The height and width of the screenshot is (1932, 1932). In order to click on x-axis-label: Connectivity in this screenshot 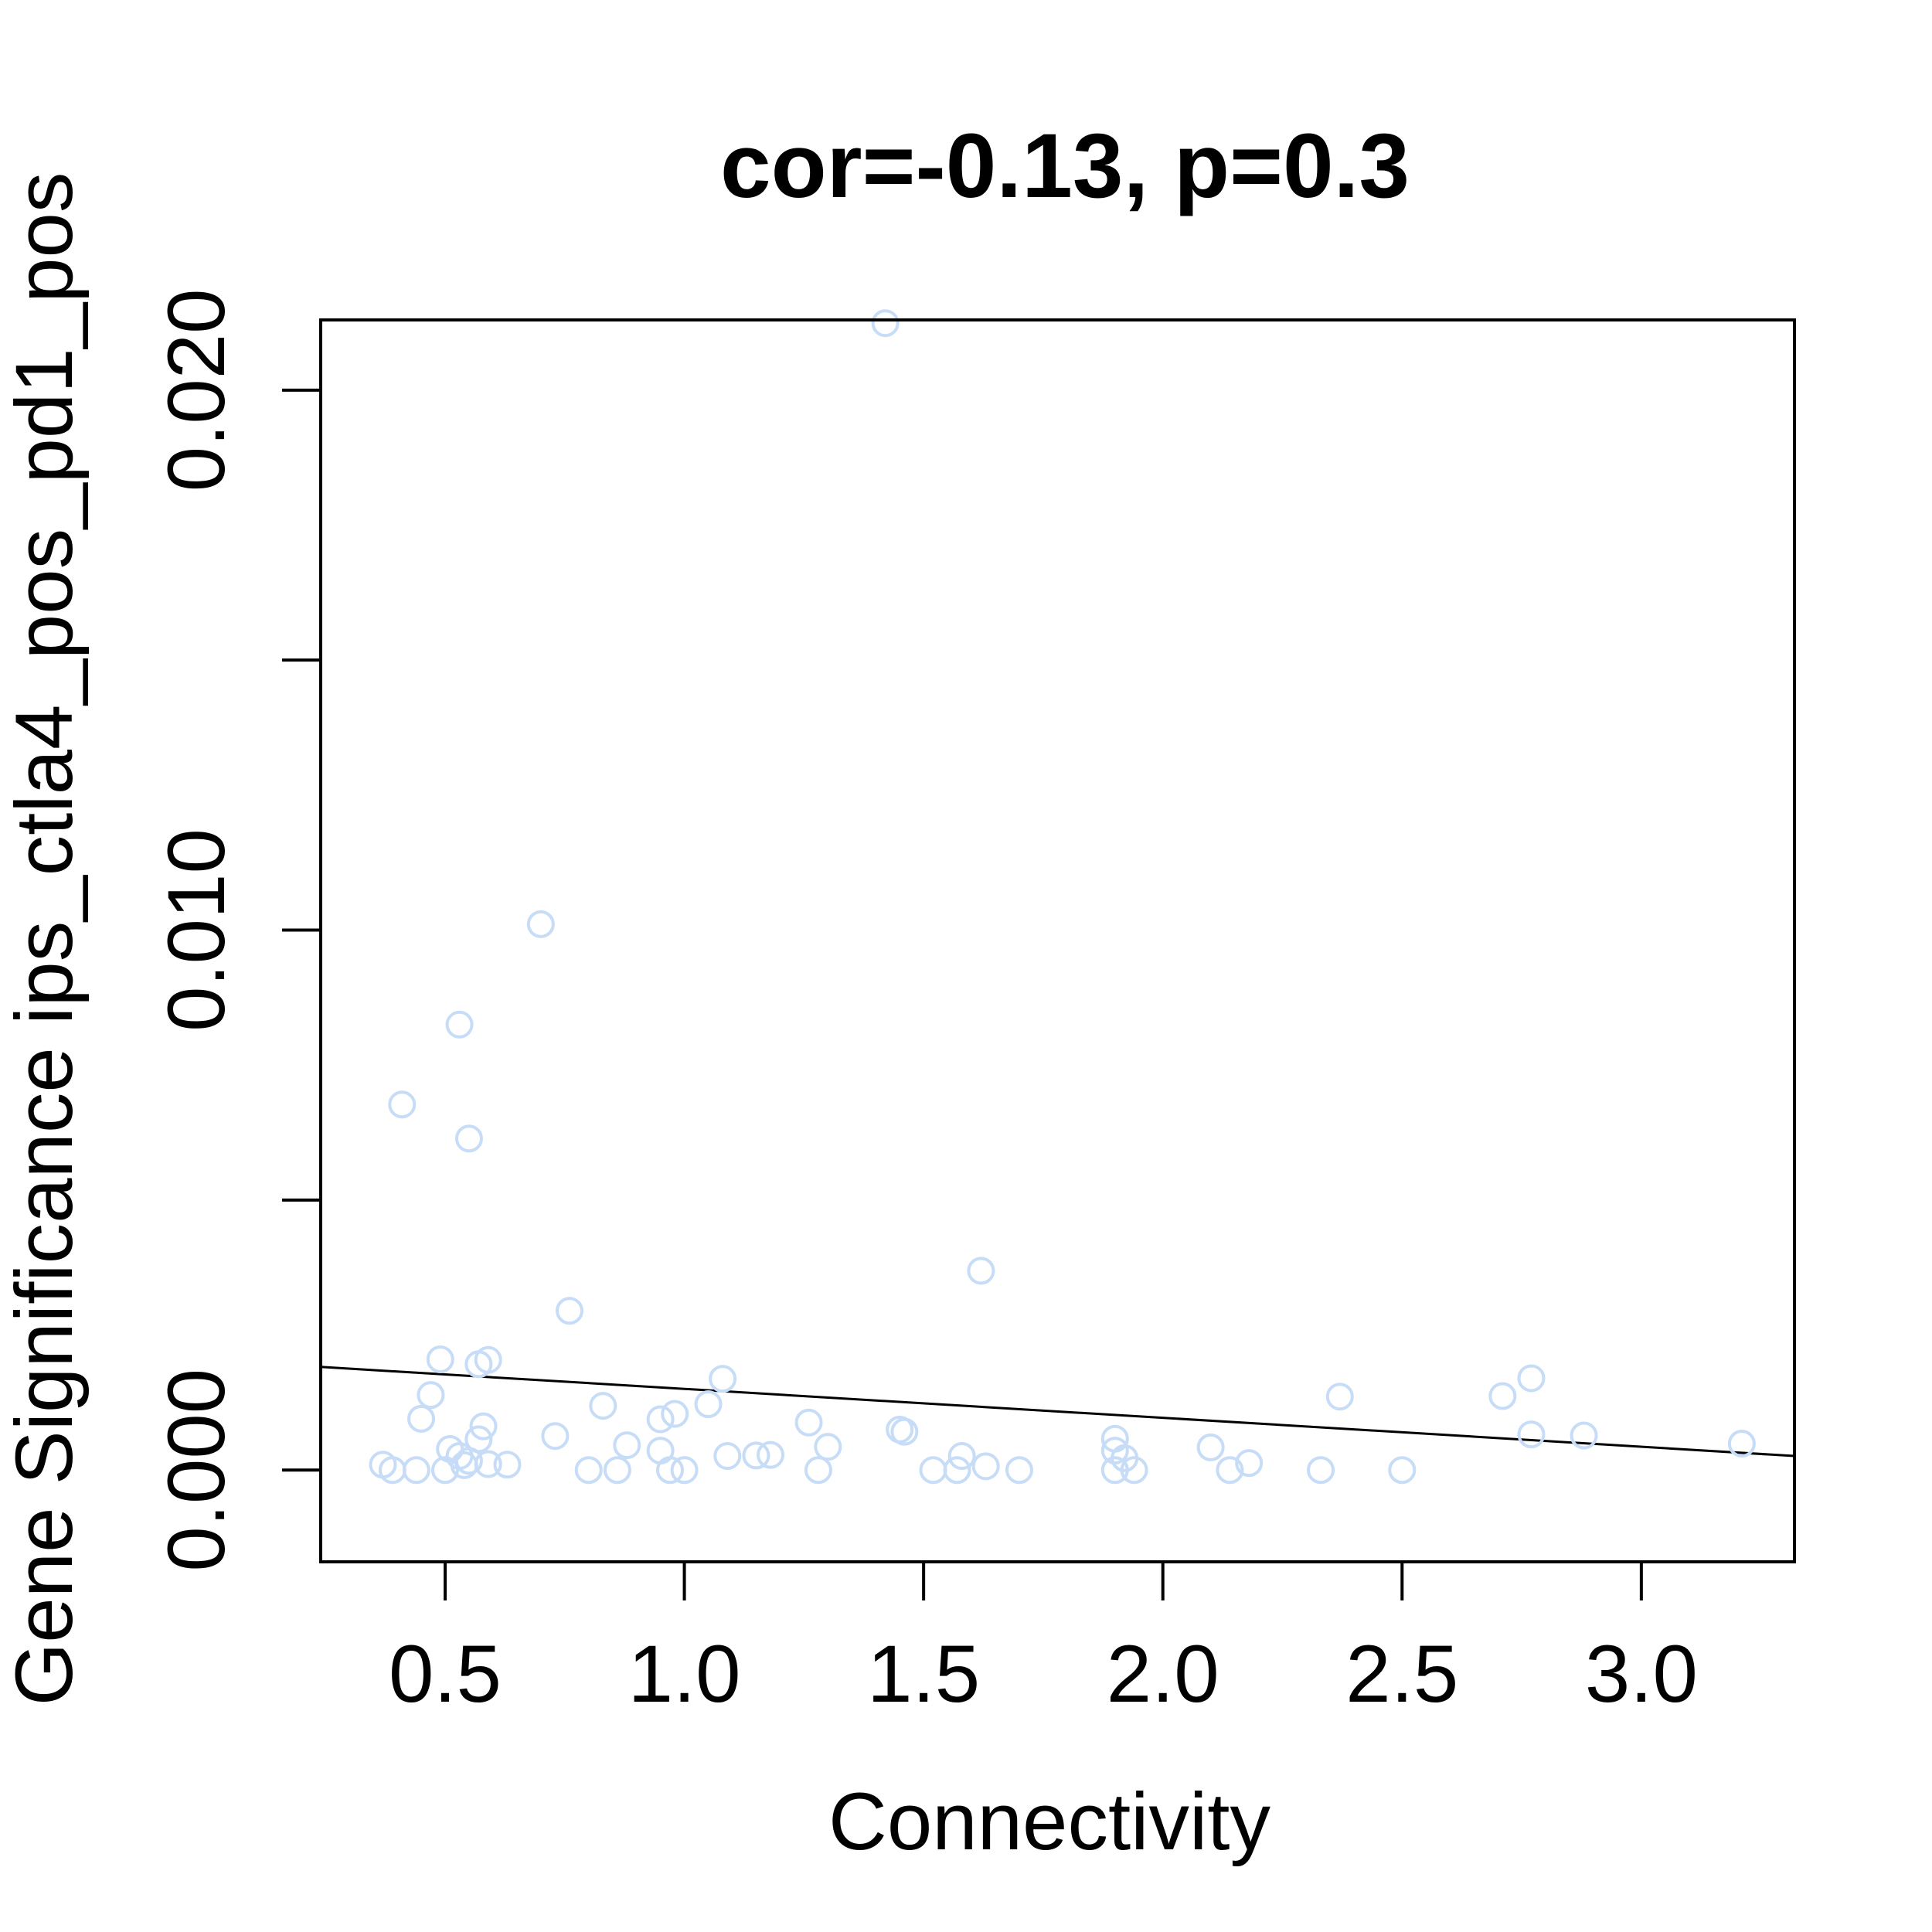, I will do `click(1049, 1822)`.